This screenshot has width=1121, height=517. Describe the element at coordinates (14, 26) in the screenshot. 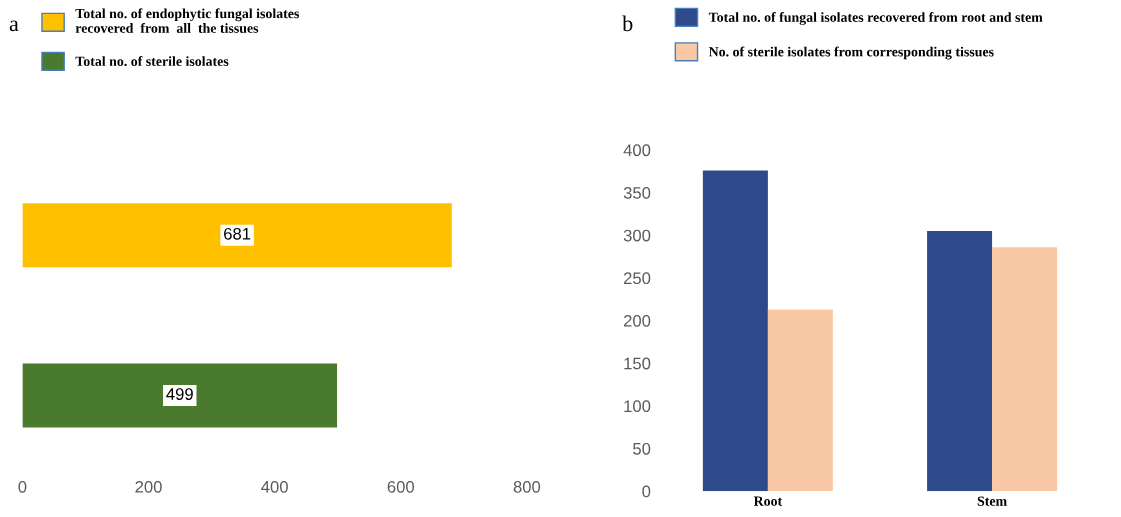

I see `text: a` at that location.